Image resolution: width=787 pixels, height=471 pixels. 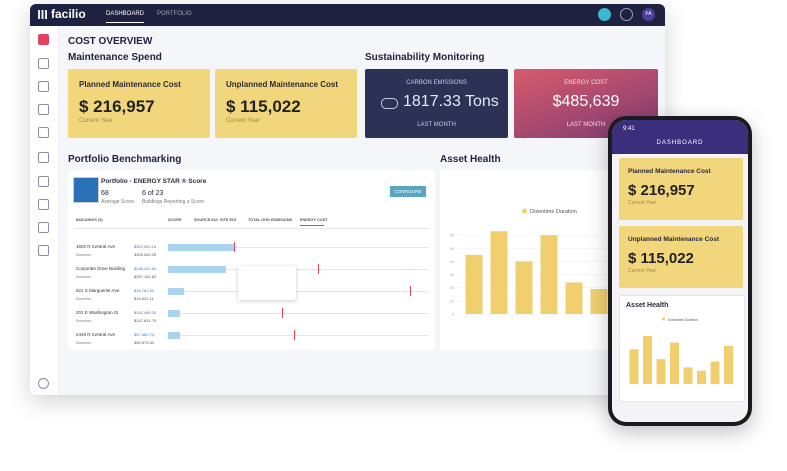 What do you see at coordinates (110, 41) in the screenshot?
I see `page-title: COST OVERVIEW` at bounding box center [110, 41].